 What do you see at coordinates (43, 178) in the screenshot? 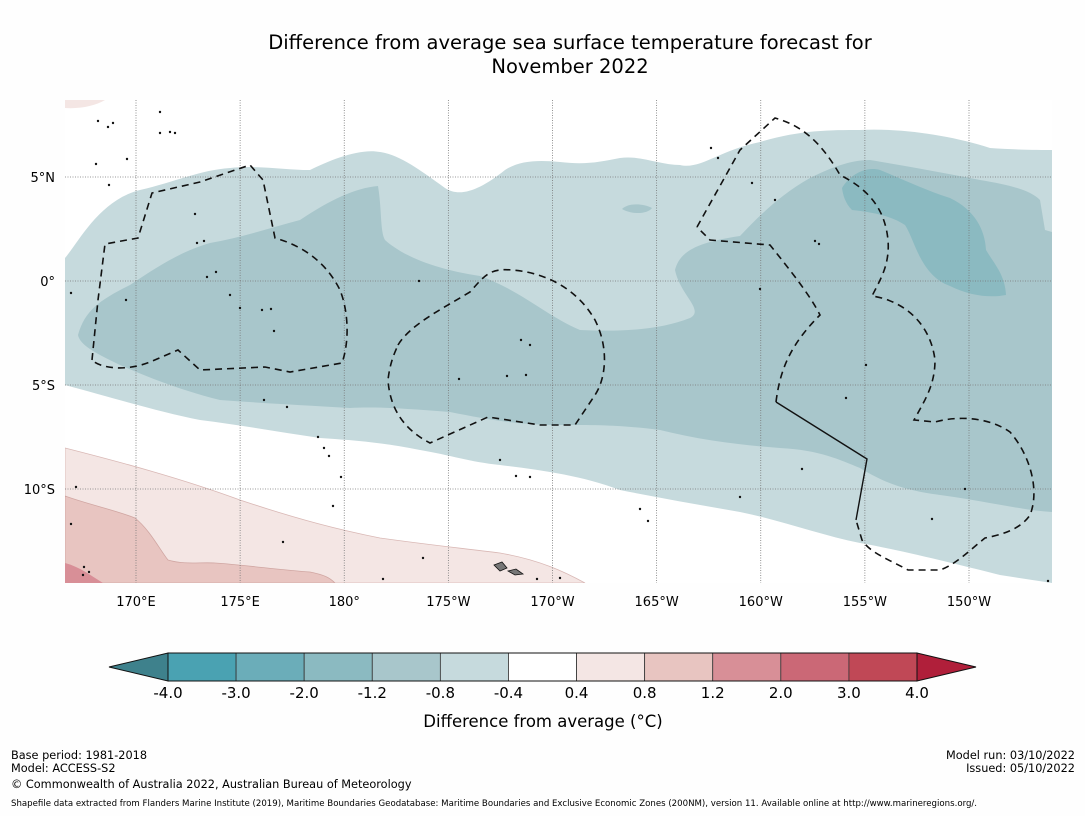
I see `lat-tick-label: 5°N` at bounding box center [43, 178].